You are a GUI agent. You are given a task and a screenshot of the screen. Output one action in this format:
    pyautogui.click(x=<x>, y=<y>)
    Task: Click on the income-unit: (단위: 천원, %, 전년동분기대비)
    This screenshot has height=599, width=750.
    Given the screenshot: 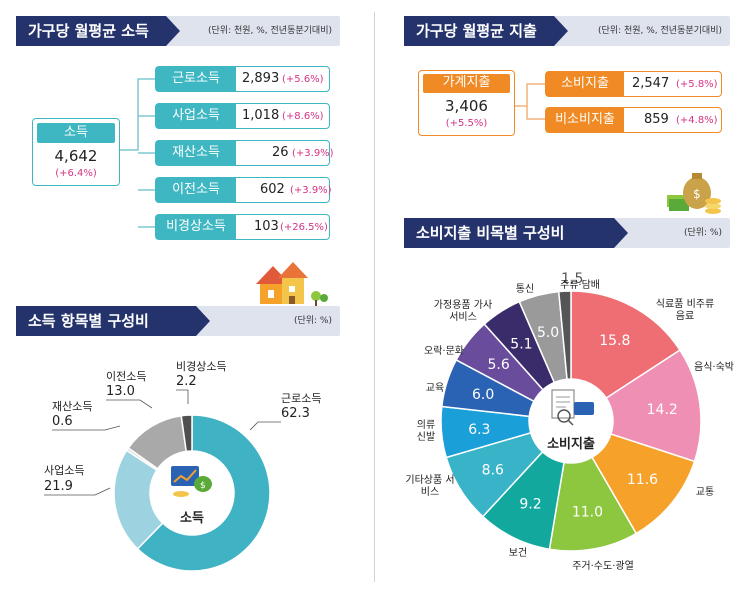 What is the action you would take?
    pyautogui.click(x=270, y=31)
    